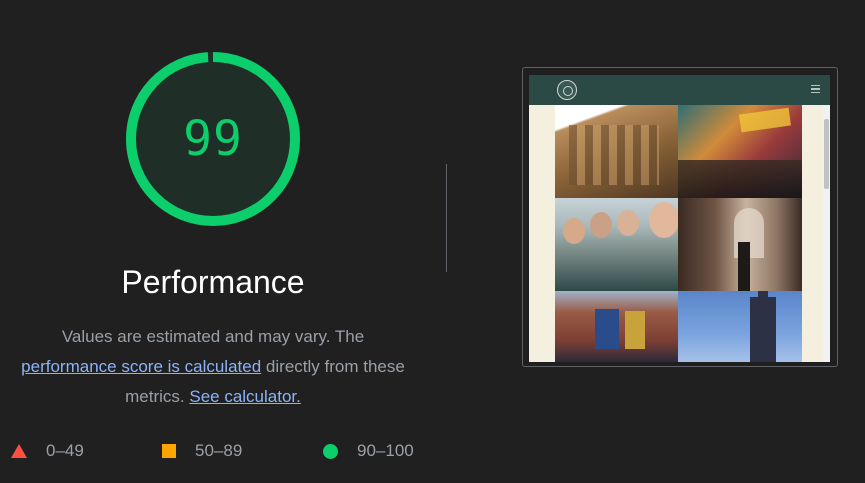 The width and height of the screenshot is (865, 483). Describe the element at coordinates (826, 154) in the screenshot. I see `scrollbar-thumb` at that location.